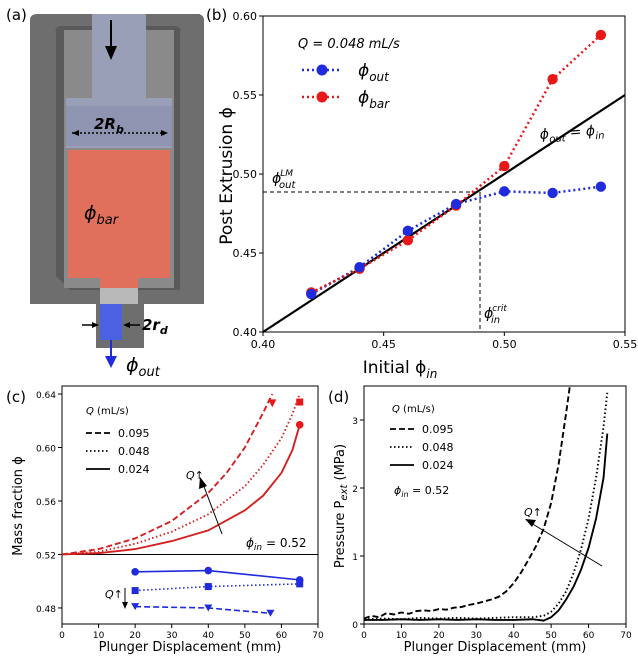 The image size is (638, 664). I want to click on extrudate, so click(111, 322).